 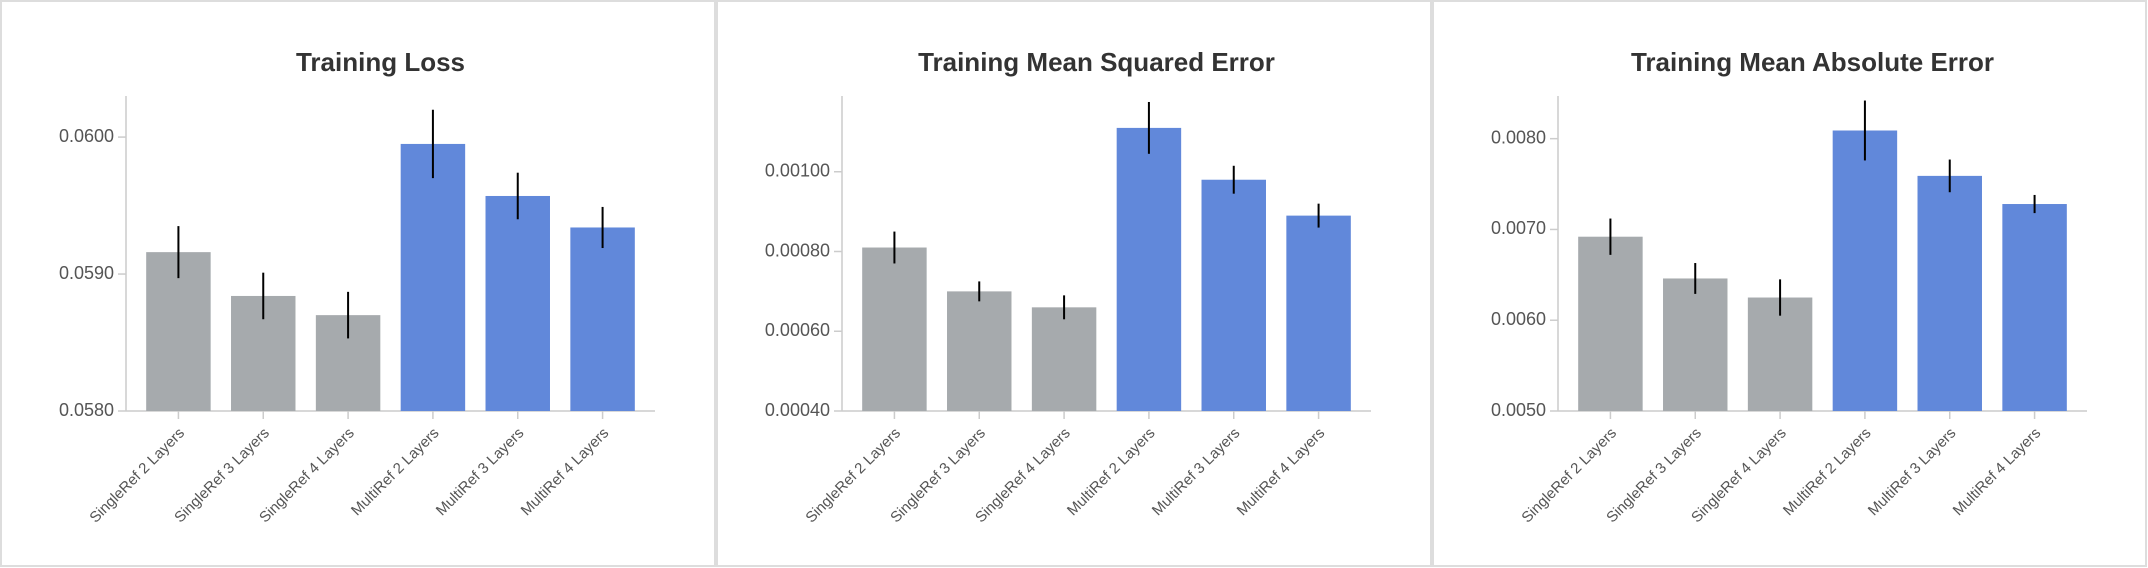 What do you see at coordinates (86, 410) in the screenshot?
I see `y-tick-label: 0.0580` at bounding box center [86, 410].